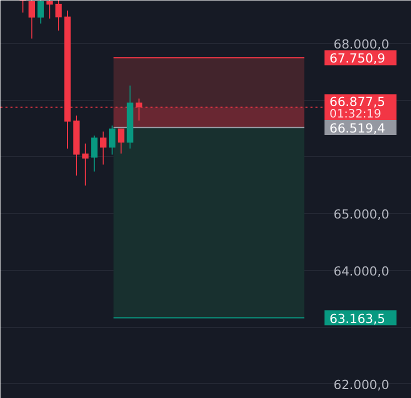 This screenshot has width=411, height=398. What do you see at coordinates (362, 44) in the screenshot?
I see `y-tick-label: 68.000,0` at bounding box center [362, 44].